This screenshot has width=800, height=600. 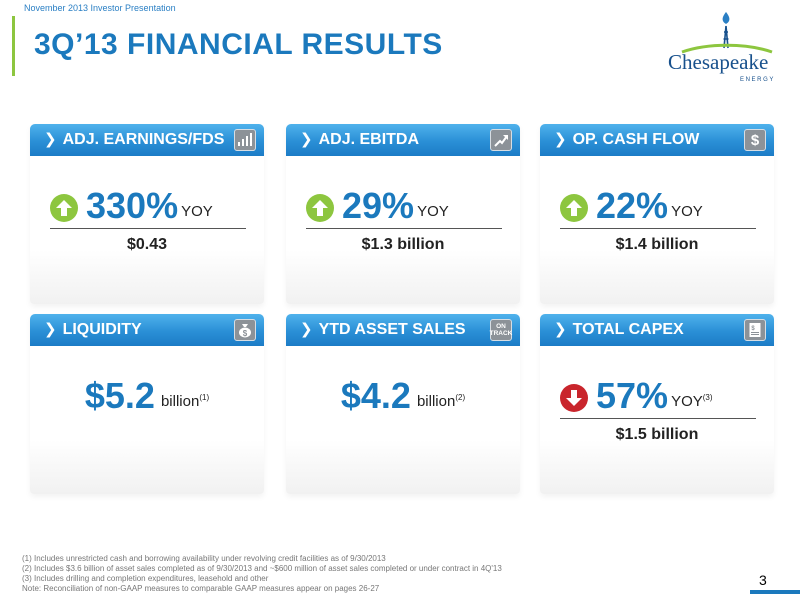 What do you see at coordinates (13, 46) in the screenshot?
I see `accent-bar` at bounding box center [13, 46].